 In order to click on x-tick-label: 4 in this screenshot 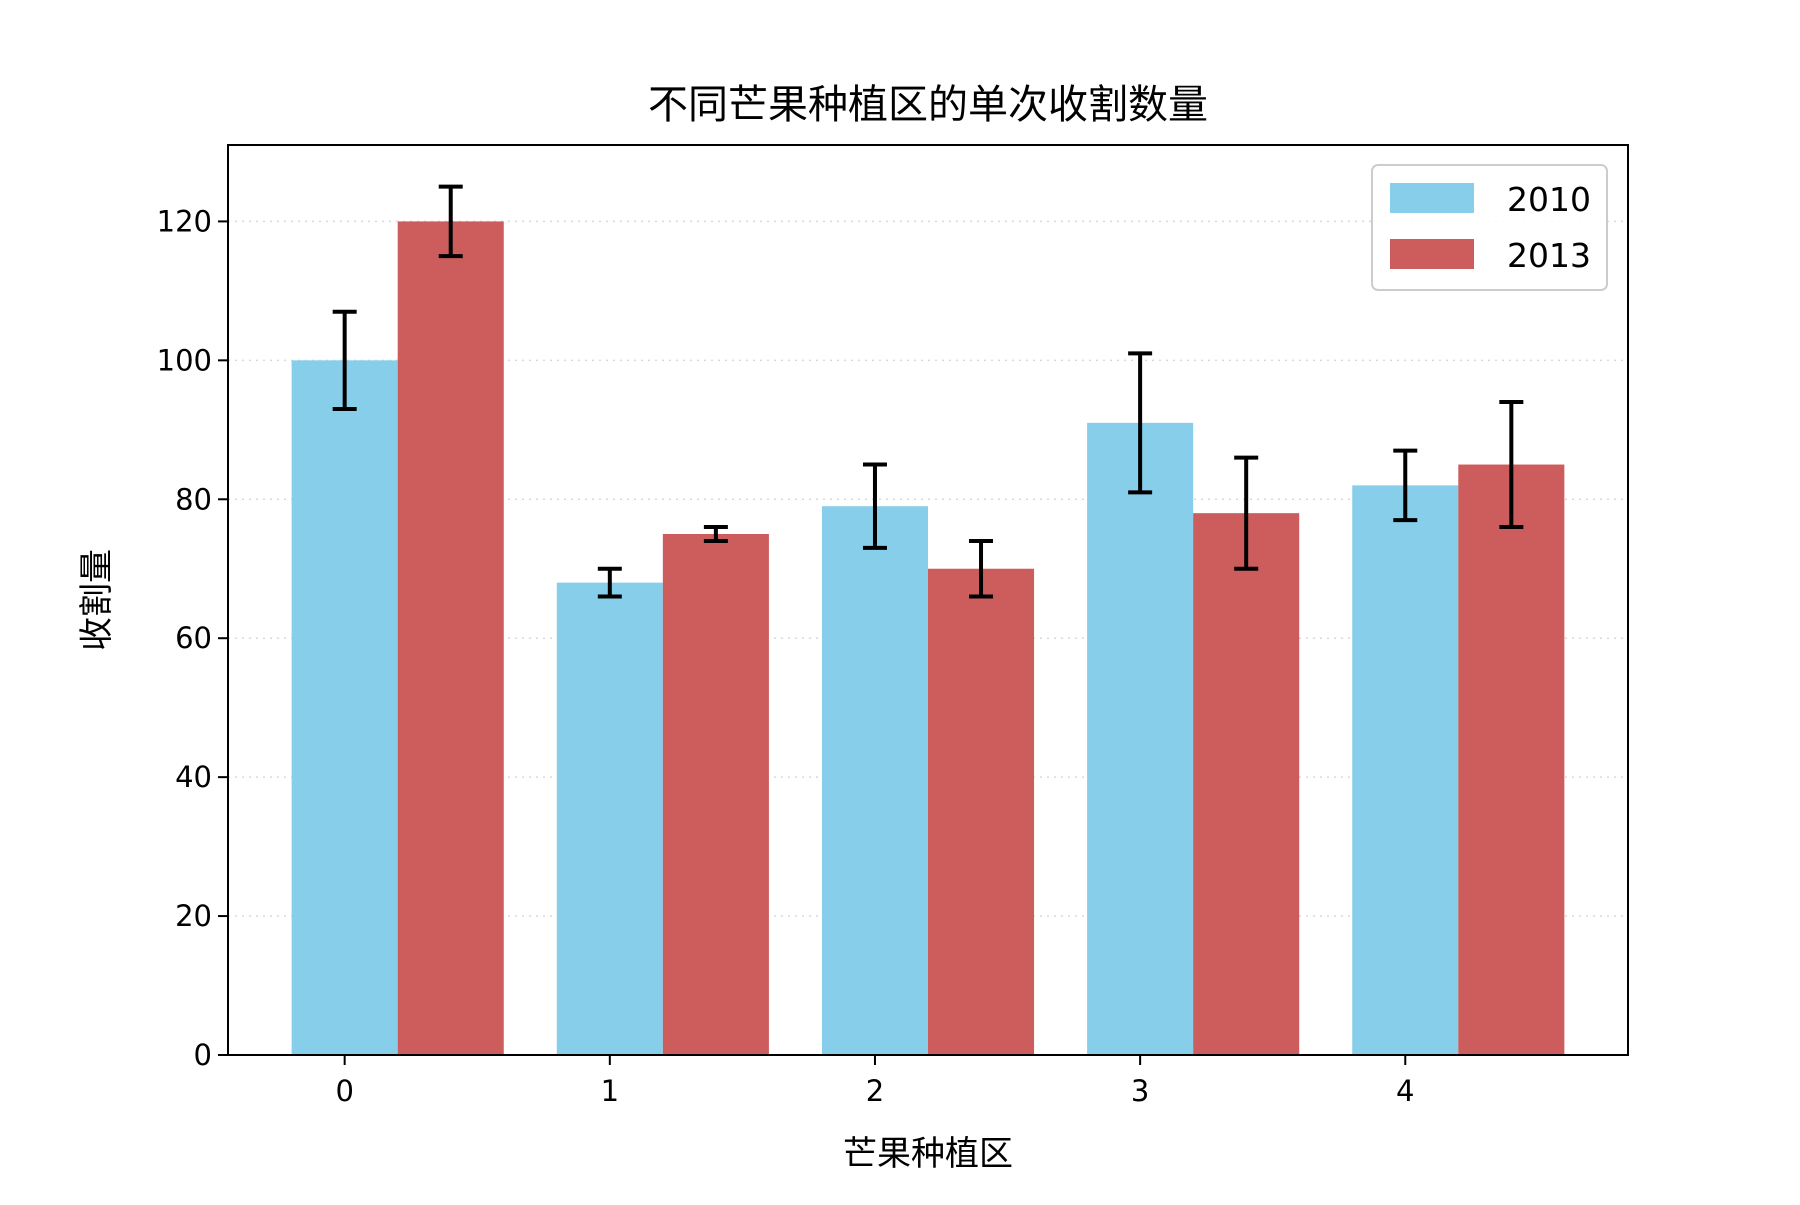, I will do `click(1405, 1091)`.